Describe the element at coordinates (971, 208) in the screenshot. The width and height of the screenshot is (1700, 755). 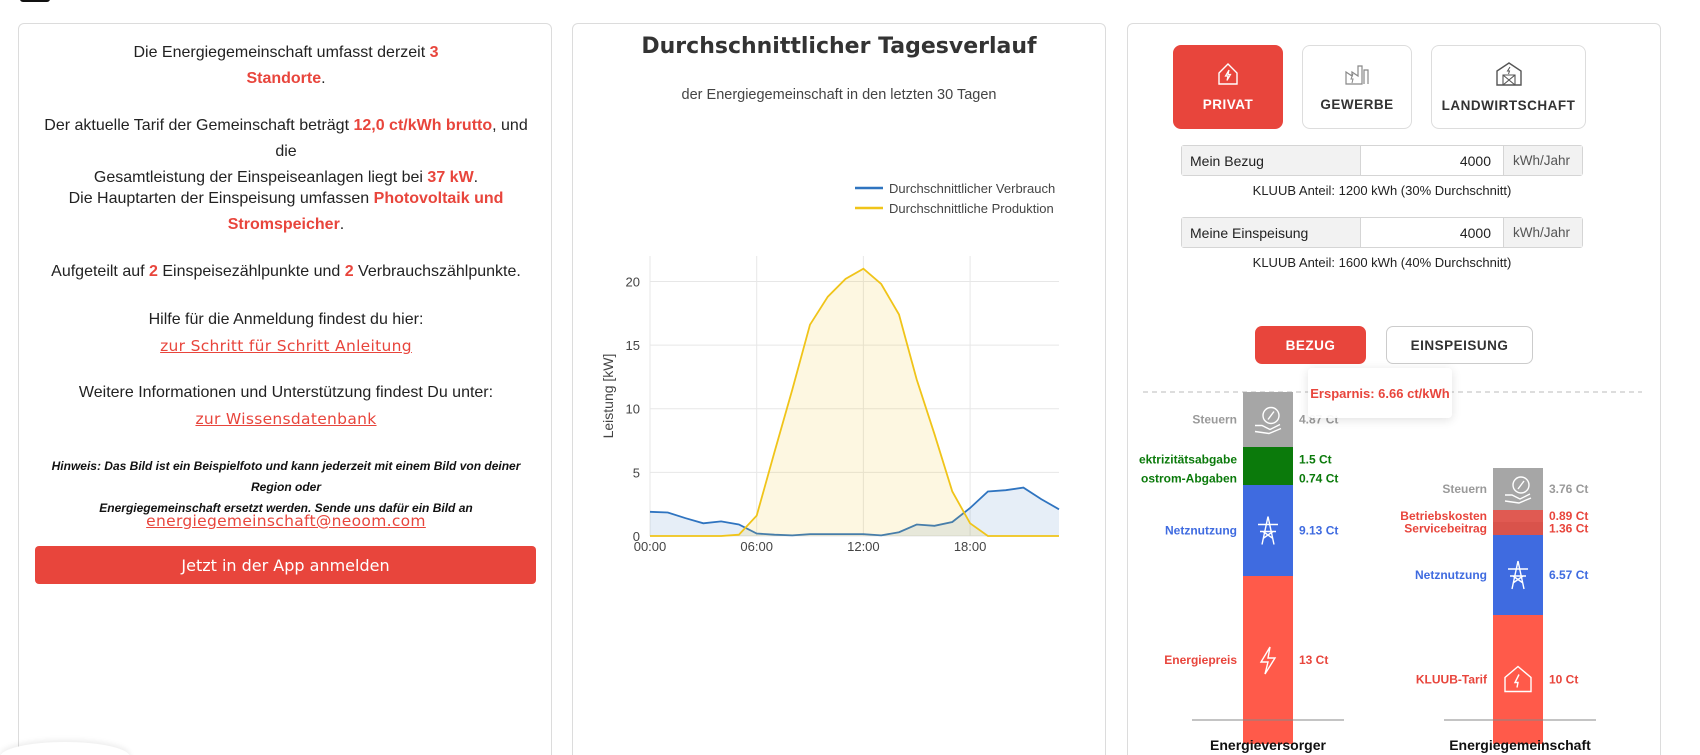
I see `legend-label: Durchschnittliche Produktion` at that location.